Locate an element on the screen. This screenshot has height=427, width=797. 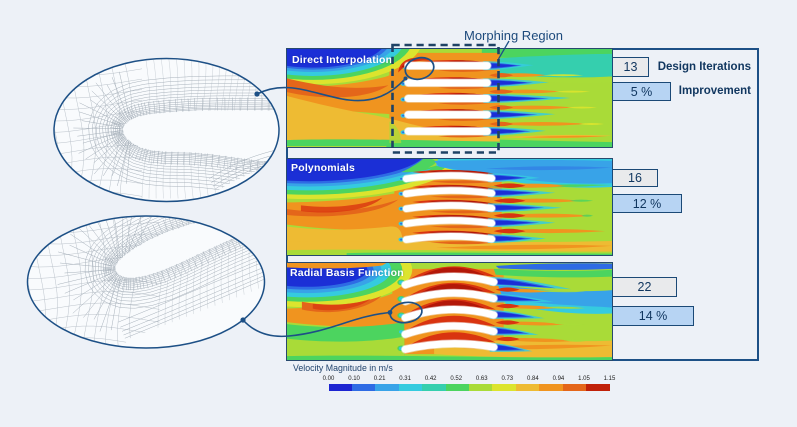
colorbar-tick: 0.31 is located at coordinates (405, 379).